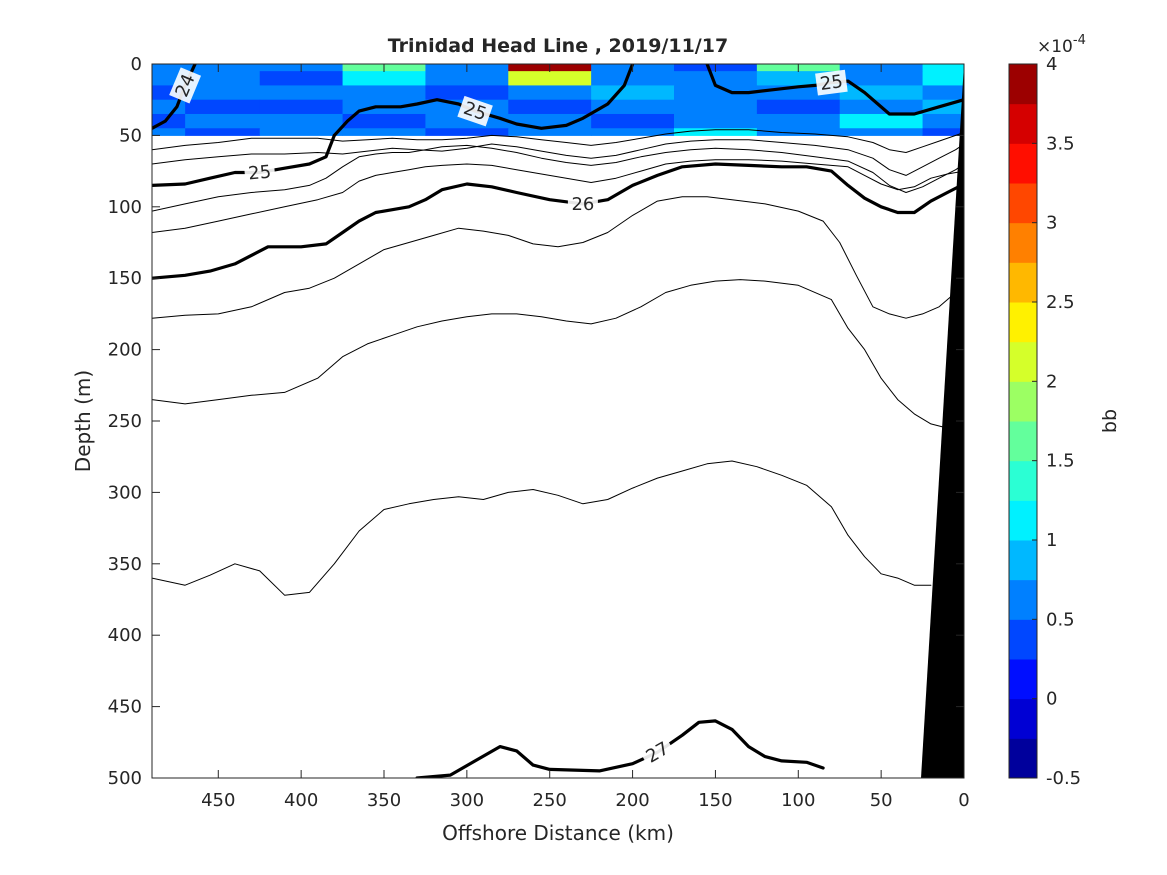  Describe the element at coordinates (1110, 421) in the screenshot. I see `colorbar-label: bb` at that location.